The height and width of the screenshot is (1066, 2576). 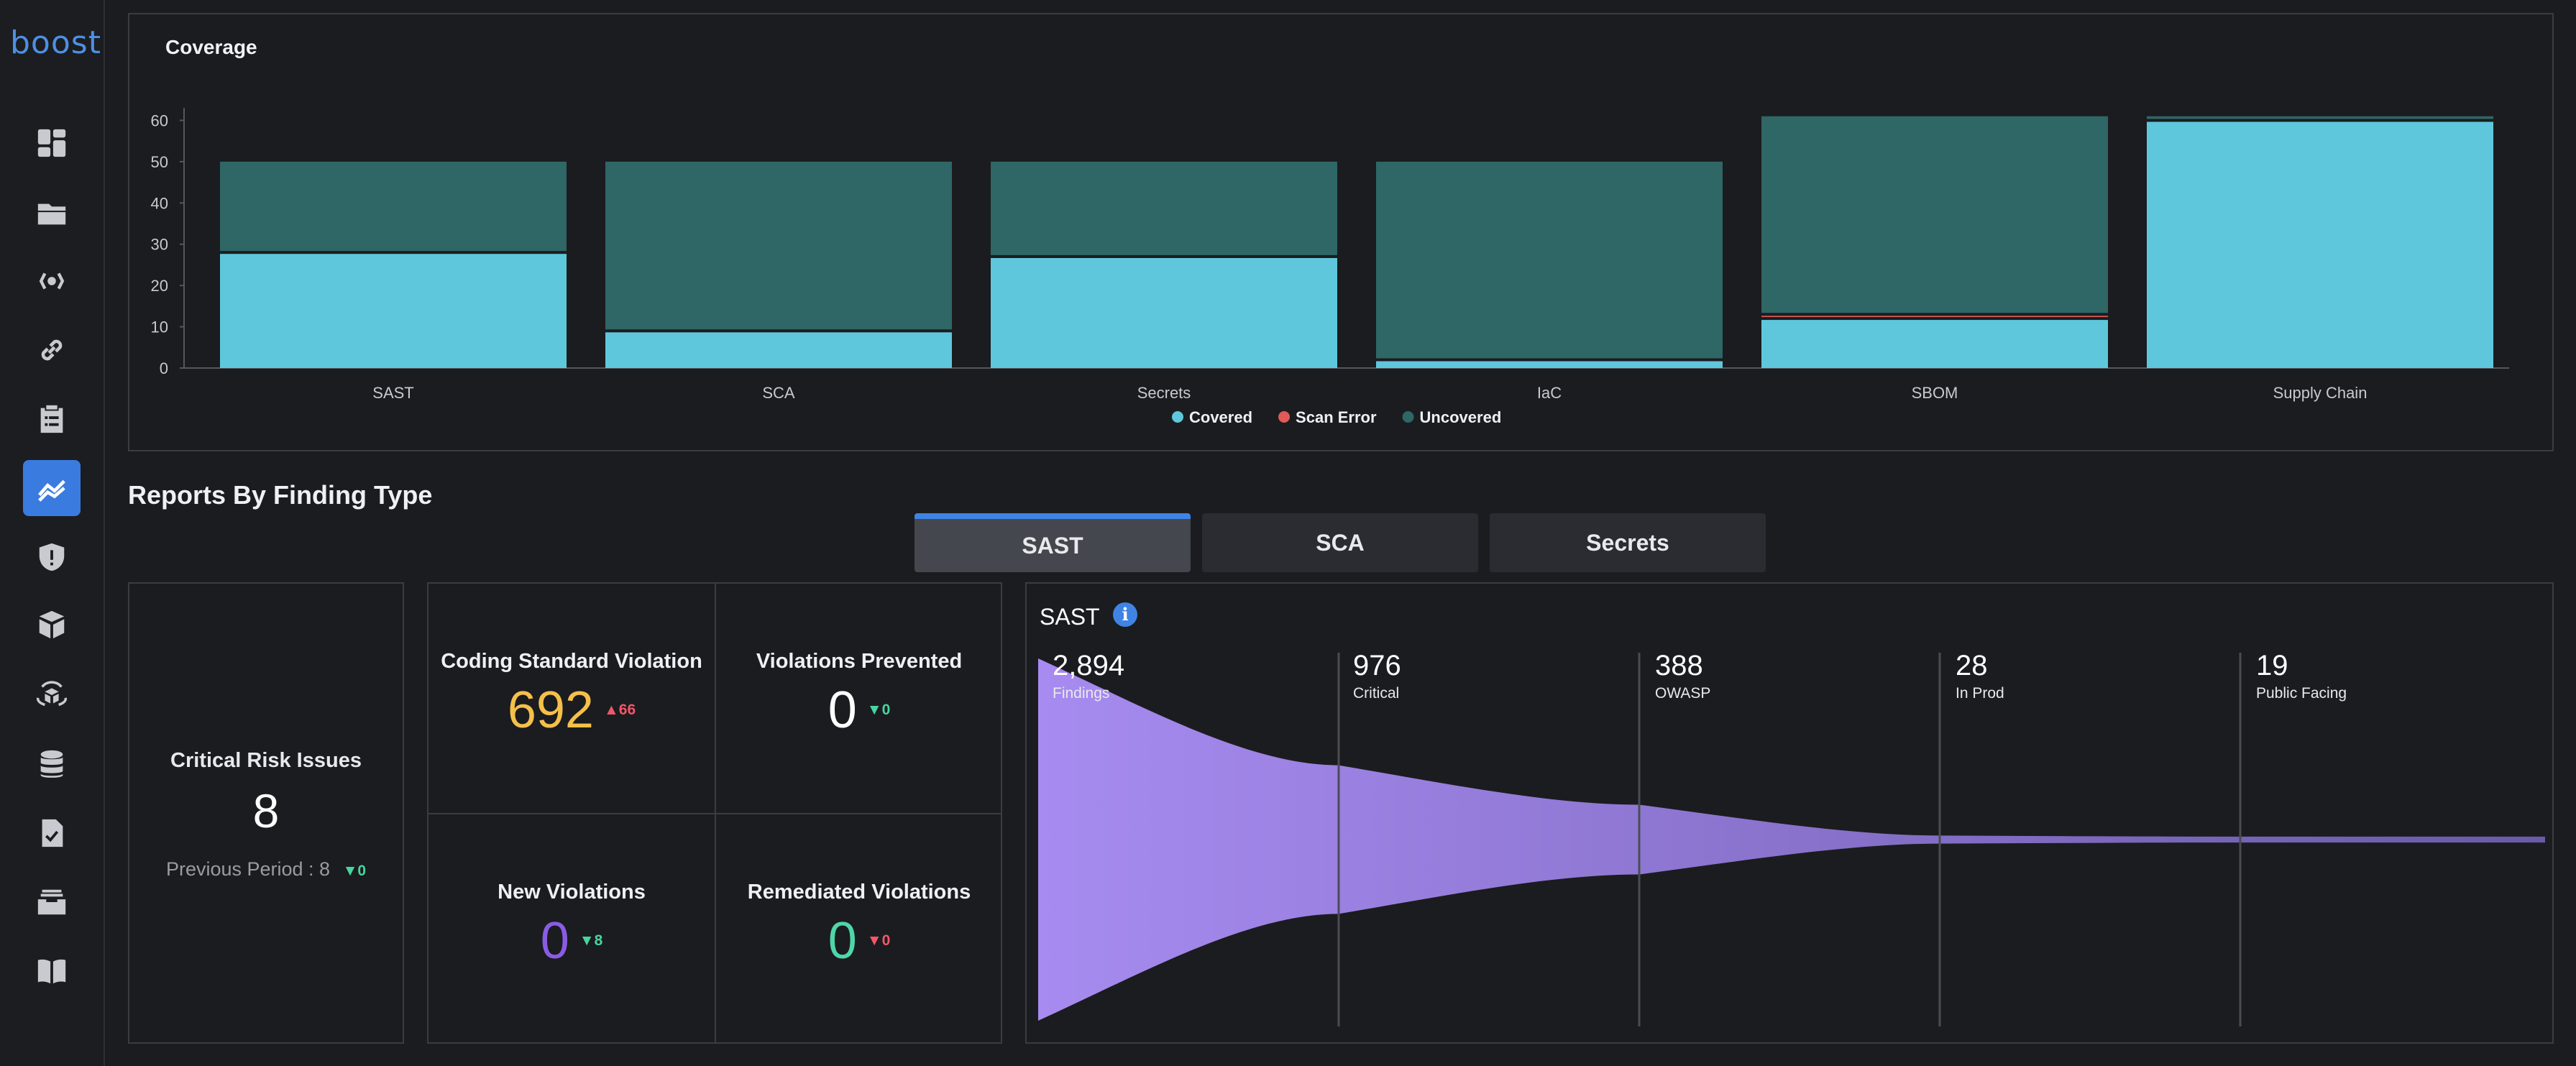 I want to click on x-tick-label: IaC, so click(x=1550, y=393).